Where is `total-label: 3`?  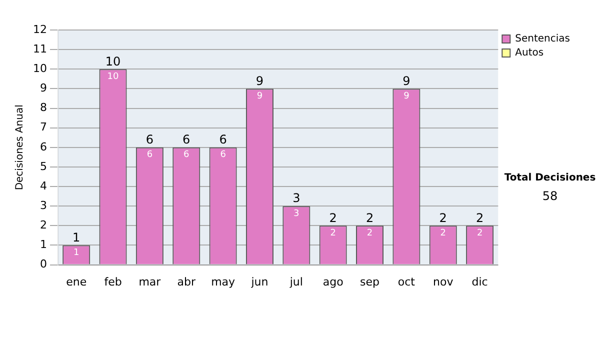 total-label: 3 is located at coordinates (296, 198).